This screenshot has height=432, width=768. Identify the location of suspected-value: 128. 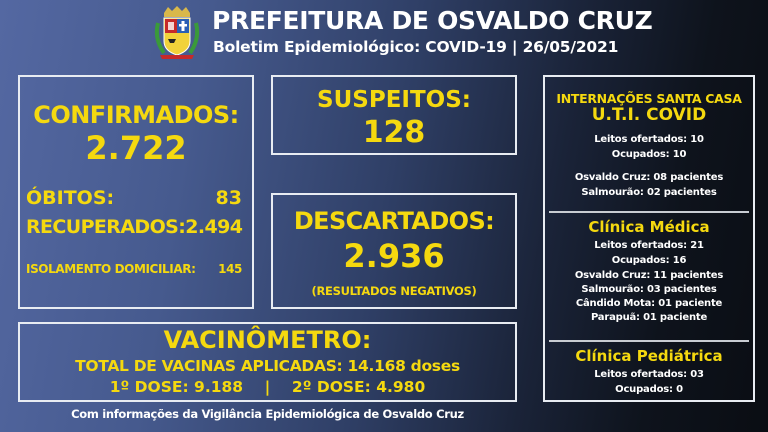
(394, 132).